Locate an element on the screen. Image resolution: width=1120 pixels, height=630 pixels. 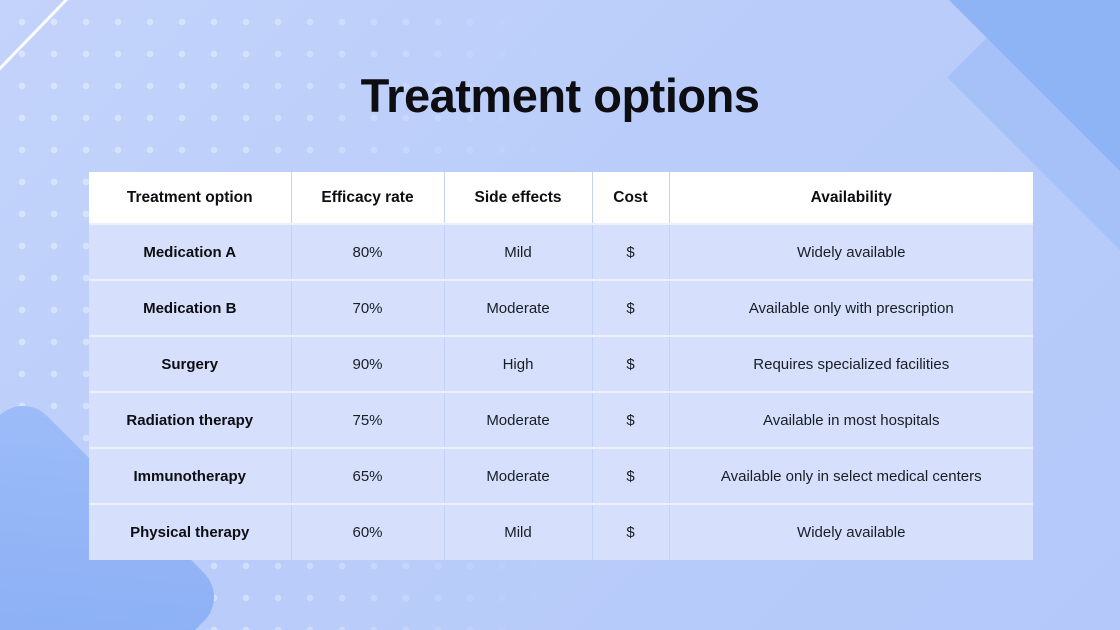
cell-efficacy: 75% is located at coordinates (368, 419).